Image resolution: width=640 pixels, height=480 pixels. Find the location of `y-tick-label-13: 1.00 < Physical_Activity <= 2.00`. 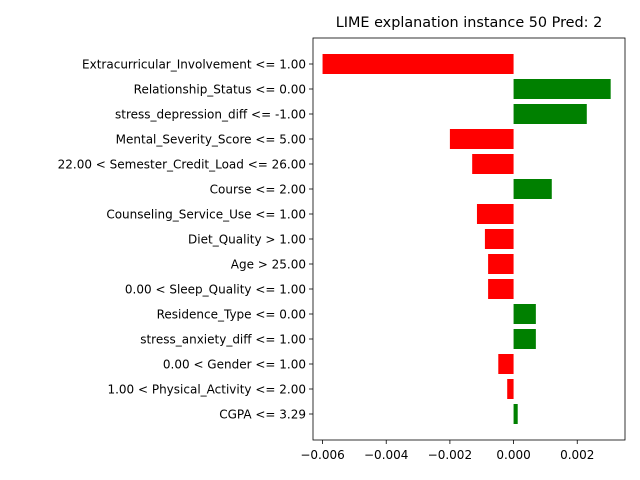

y-tick-label-13: 1.00 < Physical_Activity <= 2.00 is located at coordinates (206, 390).